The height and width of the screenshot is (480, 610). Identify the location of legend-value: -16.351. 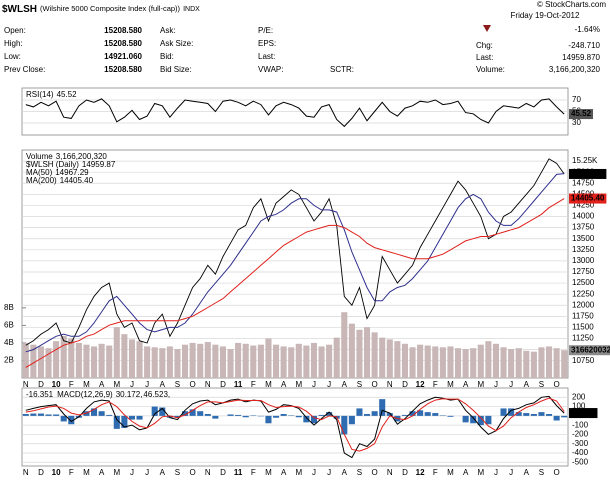
(40, 394).